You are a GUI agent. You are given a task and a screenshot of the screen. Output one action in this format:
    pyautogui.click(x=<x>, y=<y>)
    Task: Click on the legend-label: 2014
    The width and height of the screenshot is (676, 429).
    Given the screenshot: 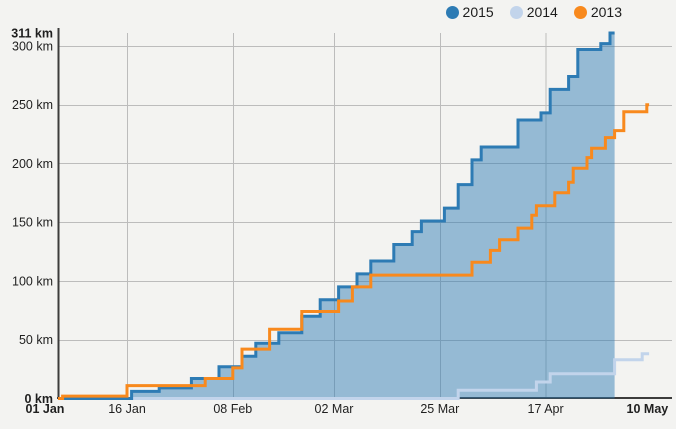 What is the action you would take?
    pyautogui.click(x=542, y=12)
    